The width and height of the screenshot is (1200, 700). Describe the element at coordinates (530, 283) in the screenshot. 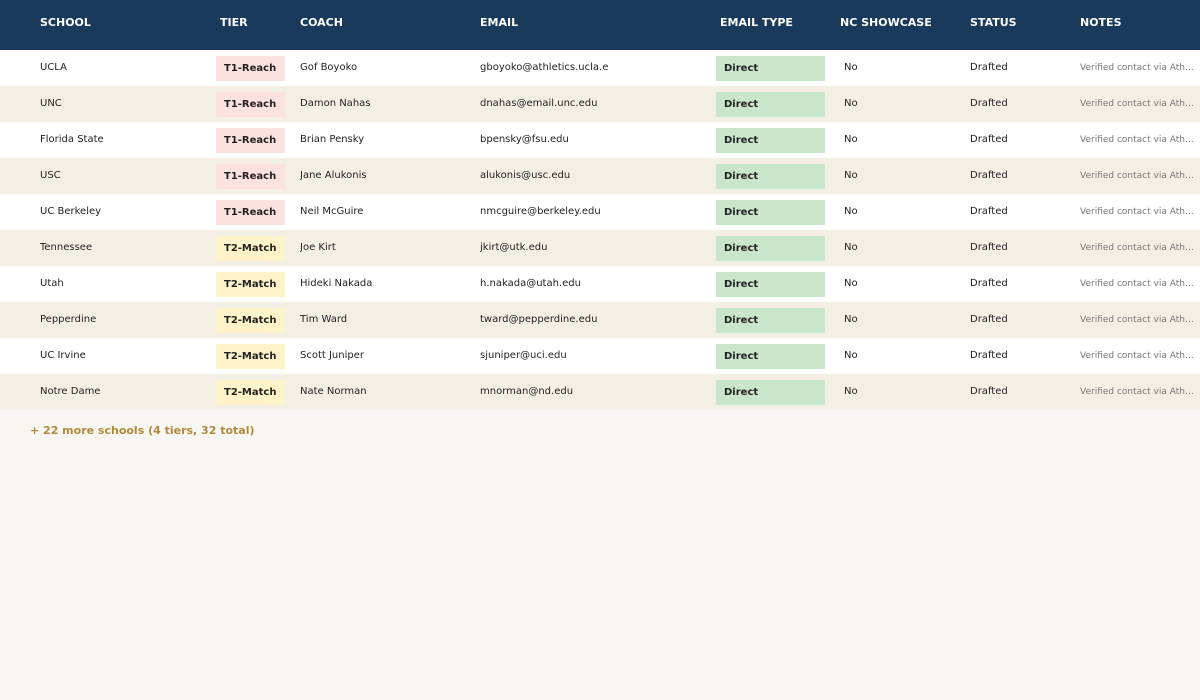

I see `email: h.nakada@utah.edu` at that location.